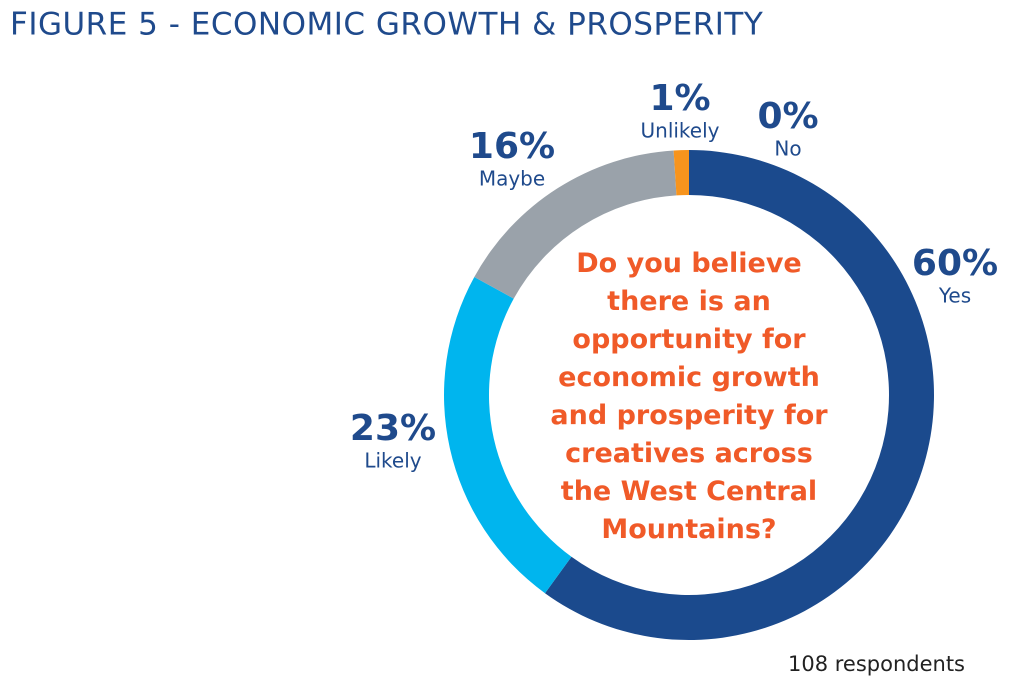 This screenshot has height=696, width=1024. What do you see at coordinates (680, 131) in the screenshot?
I see `category-label: Unlikely` at bounding box center [680, 131].